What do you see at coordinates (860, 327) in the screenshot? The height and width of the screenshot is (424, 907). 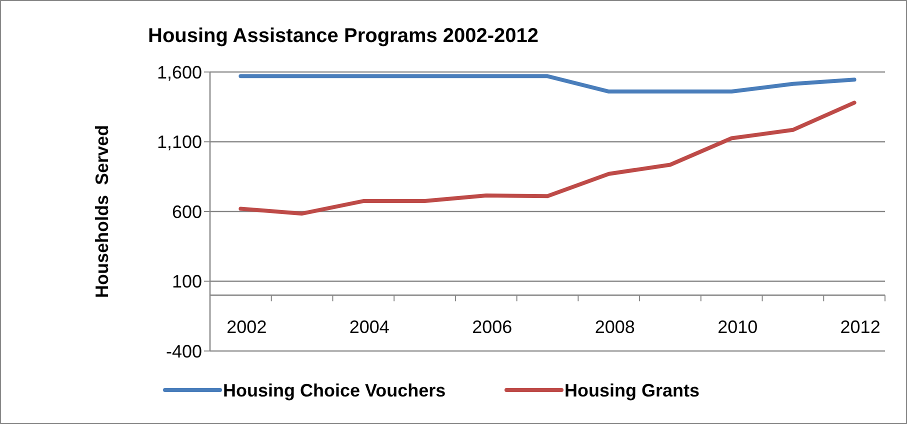 I see `x-tick-label: 2012` at bounding box center [860, 327].